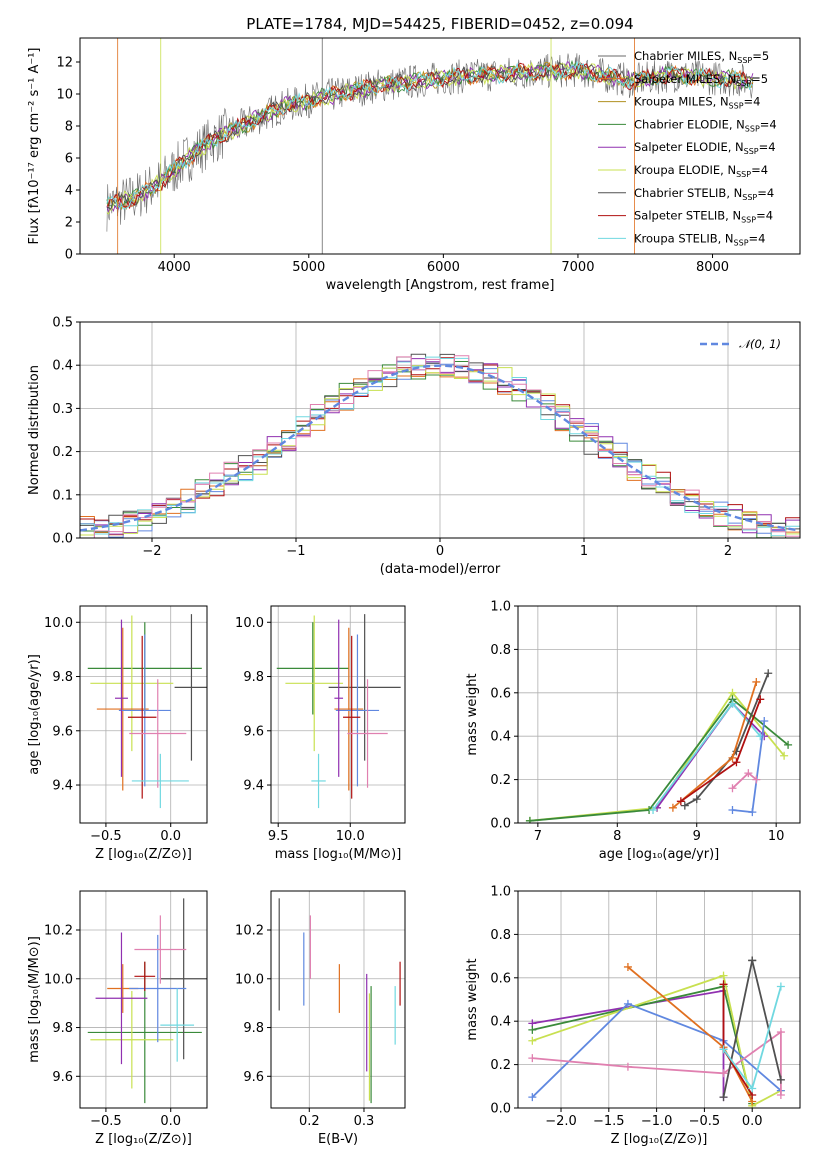 This screenshot has width=819, height=1170. I want to click on legend-entry: Salpeter STELIB, NSSP=4, so click(703, 217).